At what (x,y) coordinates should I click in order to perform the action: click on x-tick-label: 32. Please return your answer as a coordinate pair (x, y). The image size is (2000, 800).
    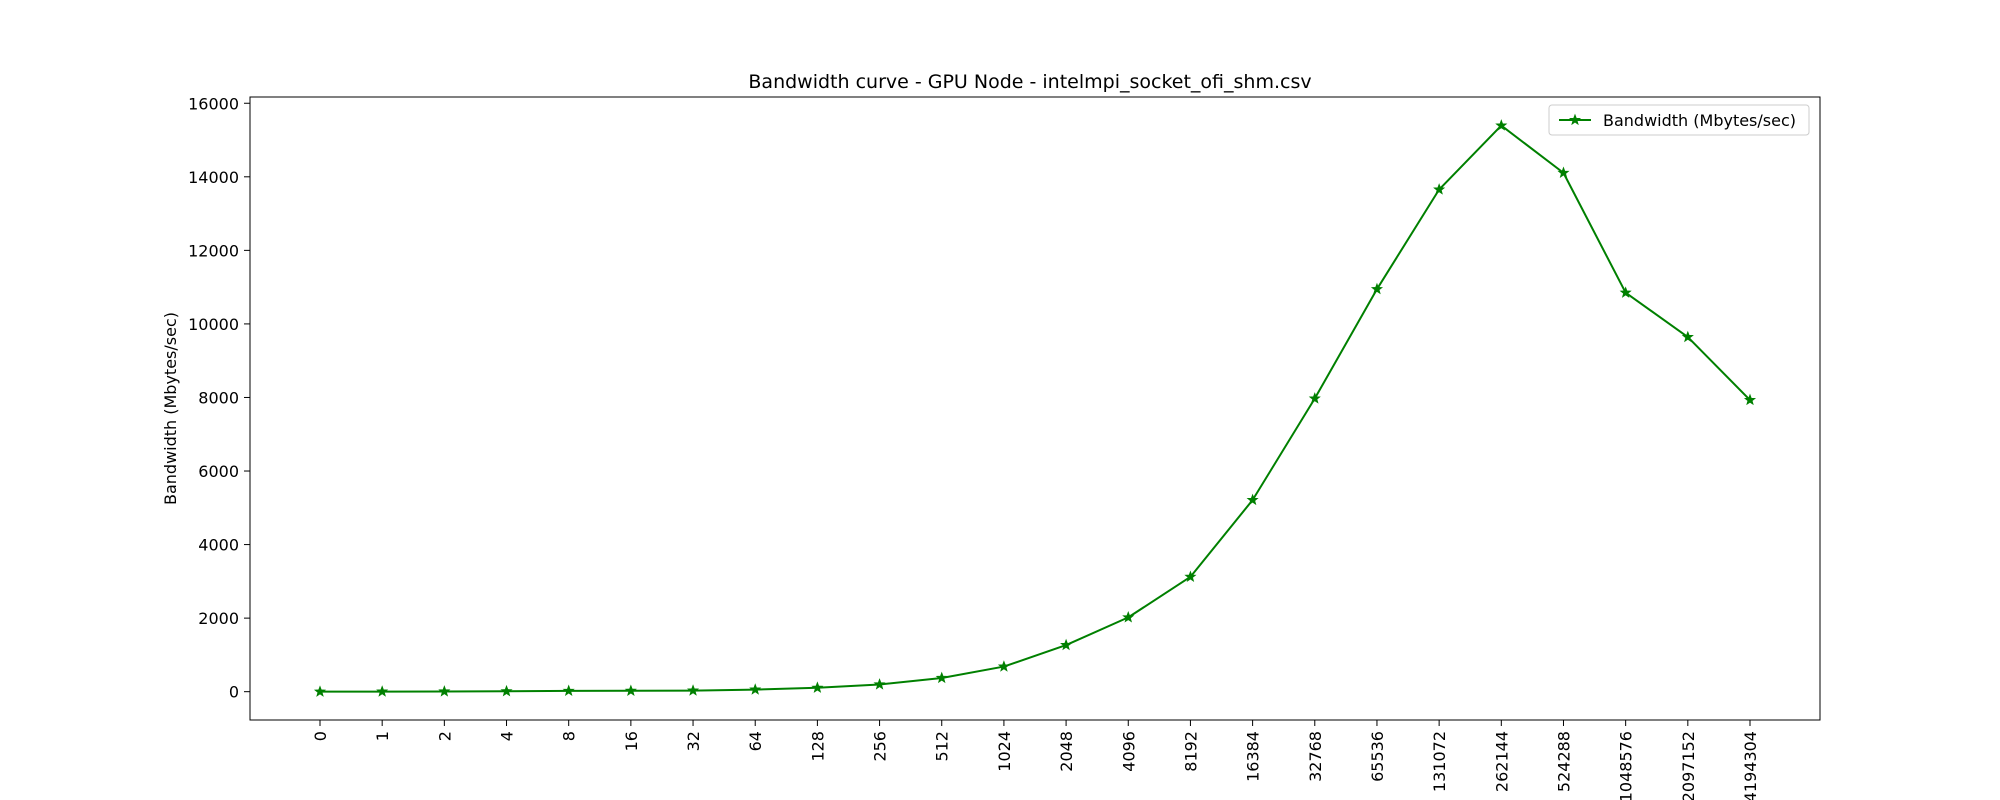
    Looking at the image, I should click on (693, 741).